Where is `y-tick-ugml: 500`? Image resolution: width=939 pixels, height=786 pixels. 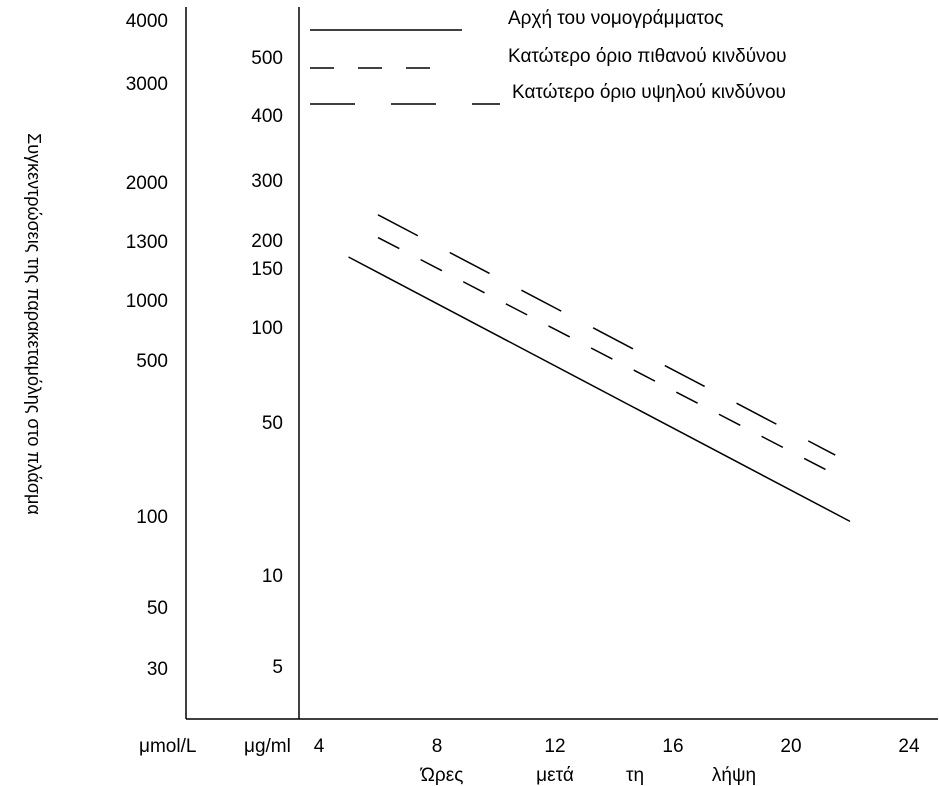 y-tick-ugml: 500 is located at coordinates (267, 58).